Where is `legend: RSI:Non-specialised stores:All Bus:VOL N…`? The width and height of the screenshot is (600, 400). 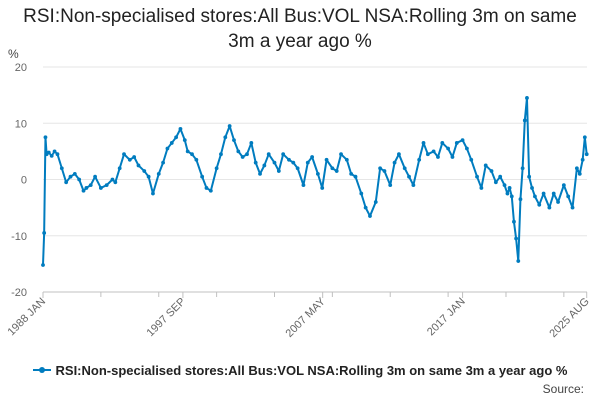 legend: RSI:Non-specialised stores:All Bus:VOL N… is located at coordinates (300, 370).